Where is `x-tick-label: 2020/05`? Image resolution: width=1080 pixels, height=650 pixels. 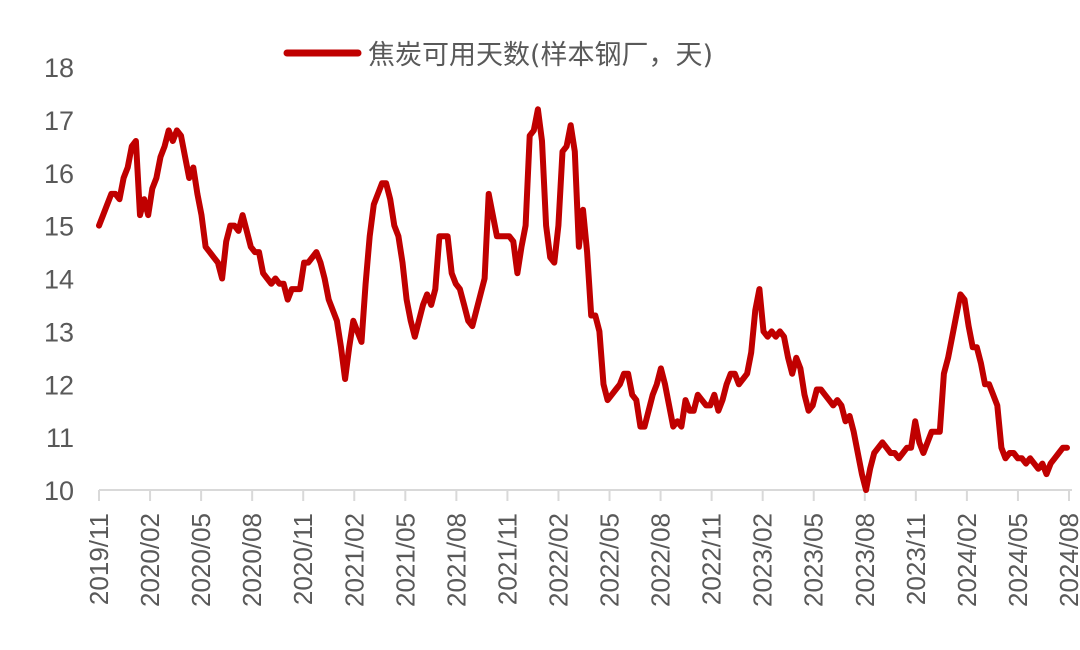 x-tick-label: 2020/05 is located at coordinates (201, 560).